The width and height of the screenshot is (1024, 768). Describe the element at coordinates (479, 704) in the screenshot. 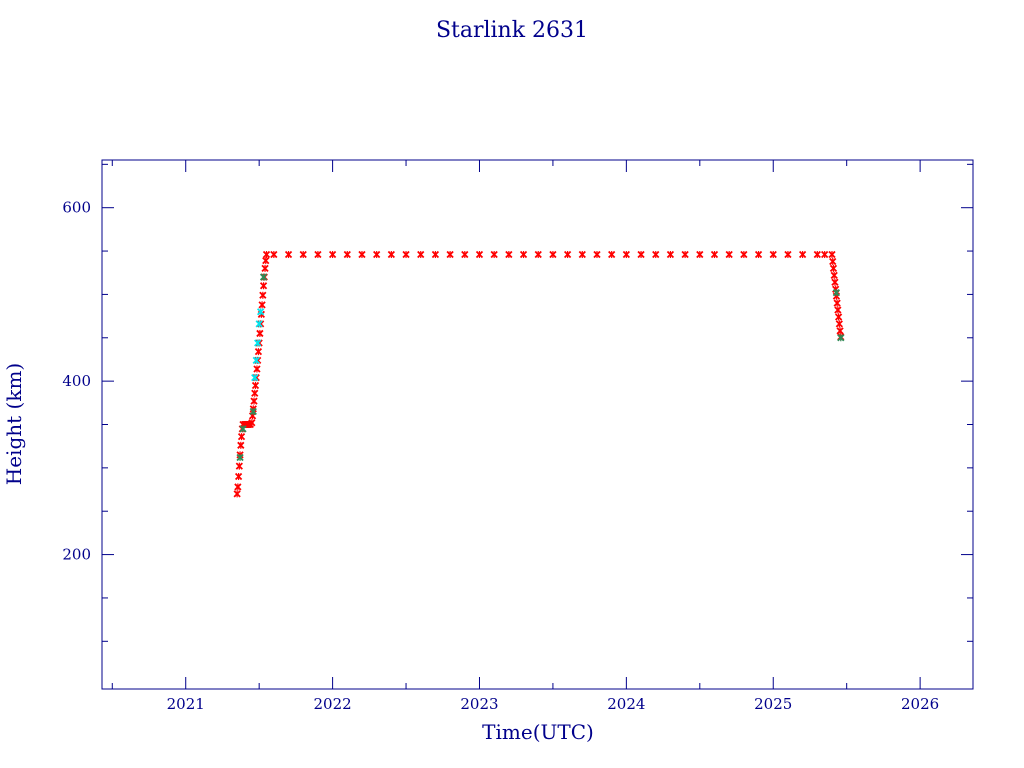

I see `x-tick-label: 2023` at that location.